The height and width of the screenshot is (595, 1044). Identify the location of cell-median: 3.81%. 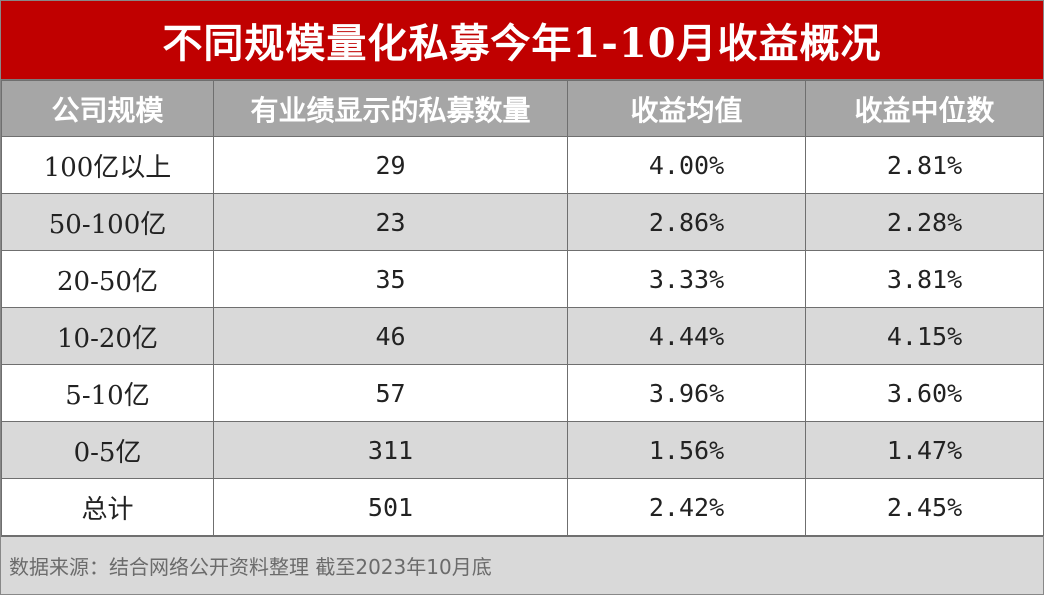
(924, 279).